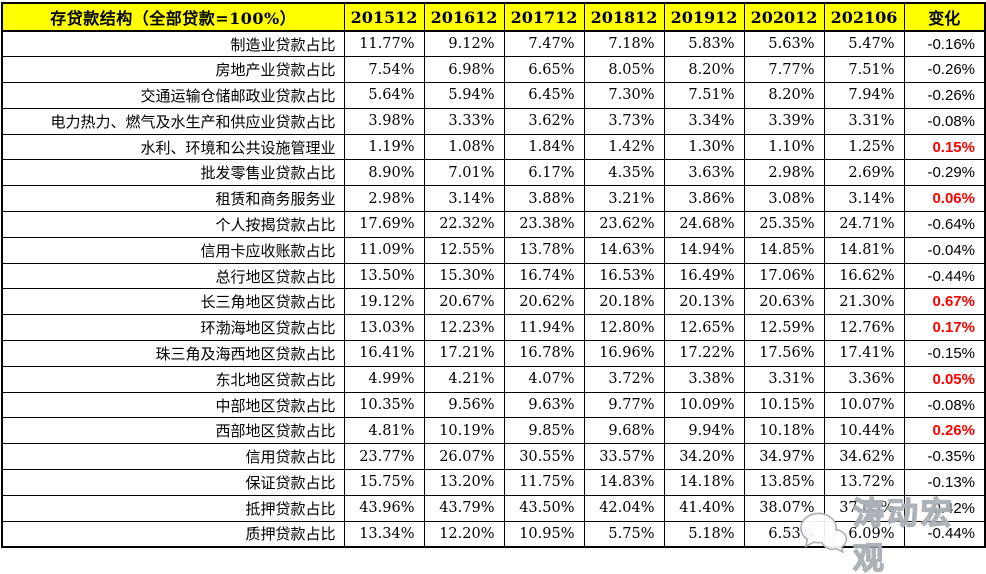  What do you see at coordinates (173, 173) in the screenshot?
I see `row-label: 批发零售业贷款占比` at bounding box center [173, 173].